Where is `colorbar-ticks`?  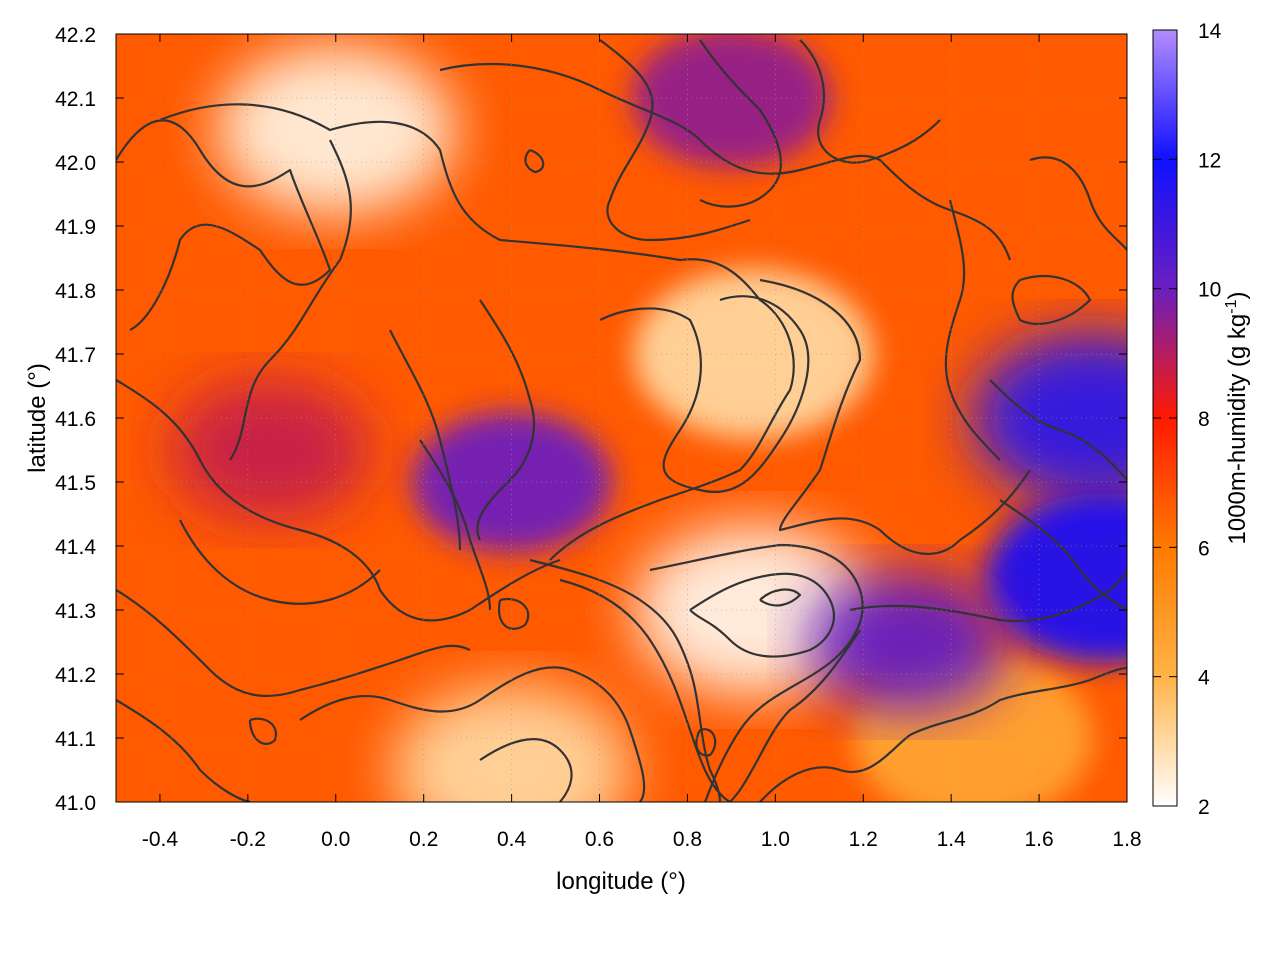 colorbar-ticks is located at coordinates (1165, 418).